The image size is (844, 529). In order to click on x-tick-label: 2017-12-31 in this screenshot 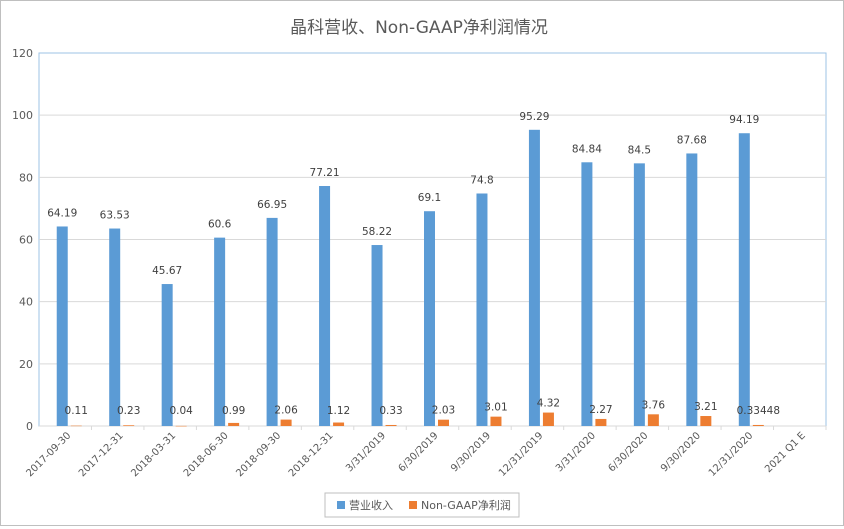, I will do `click(101, 454)`.